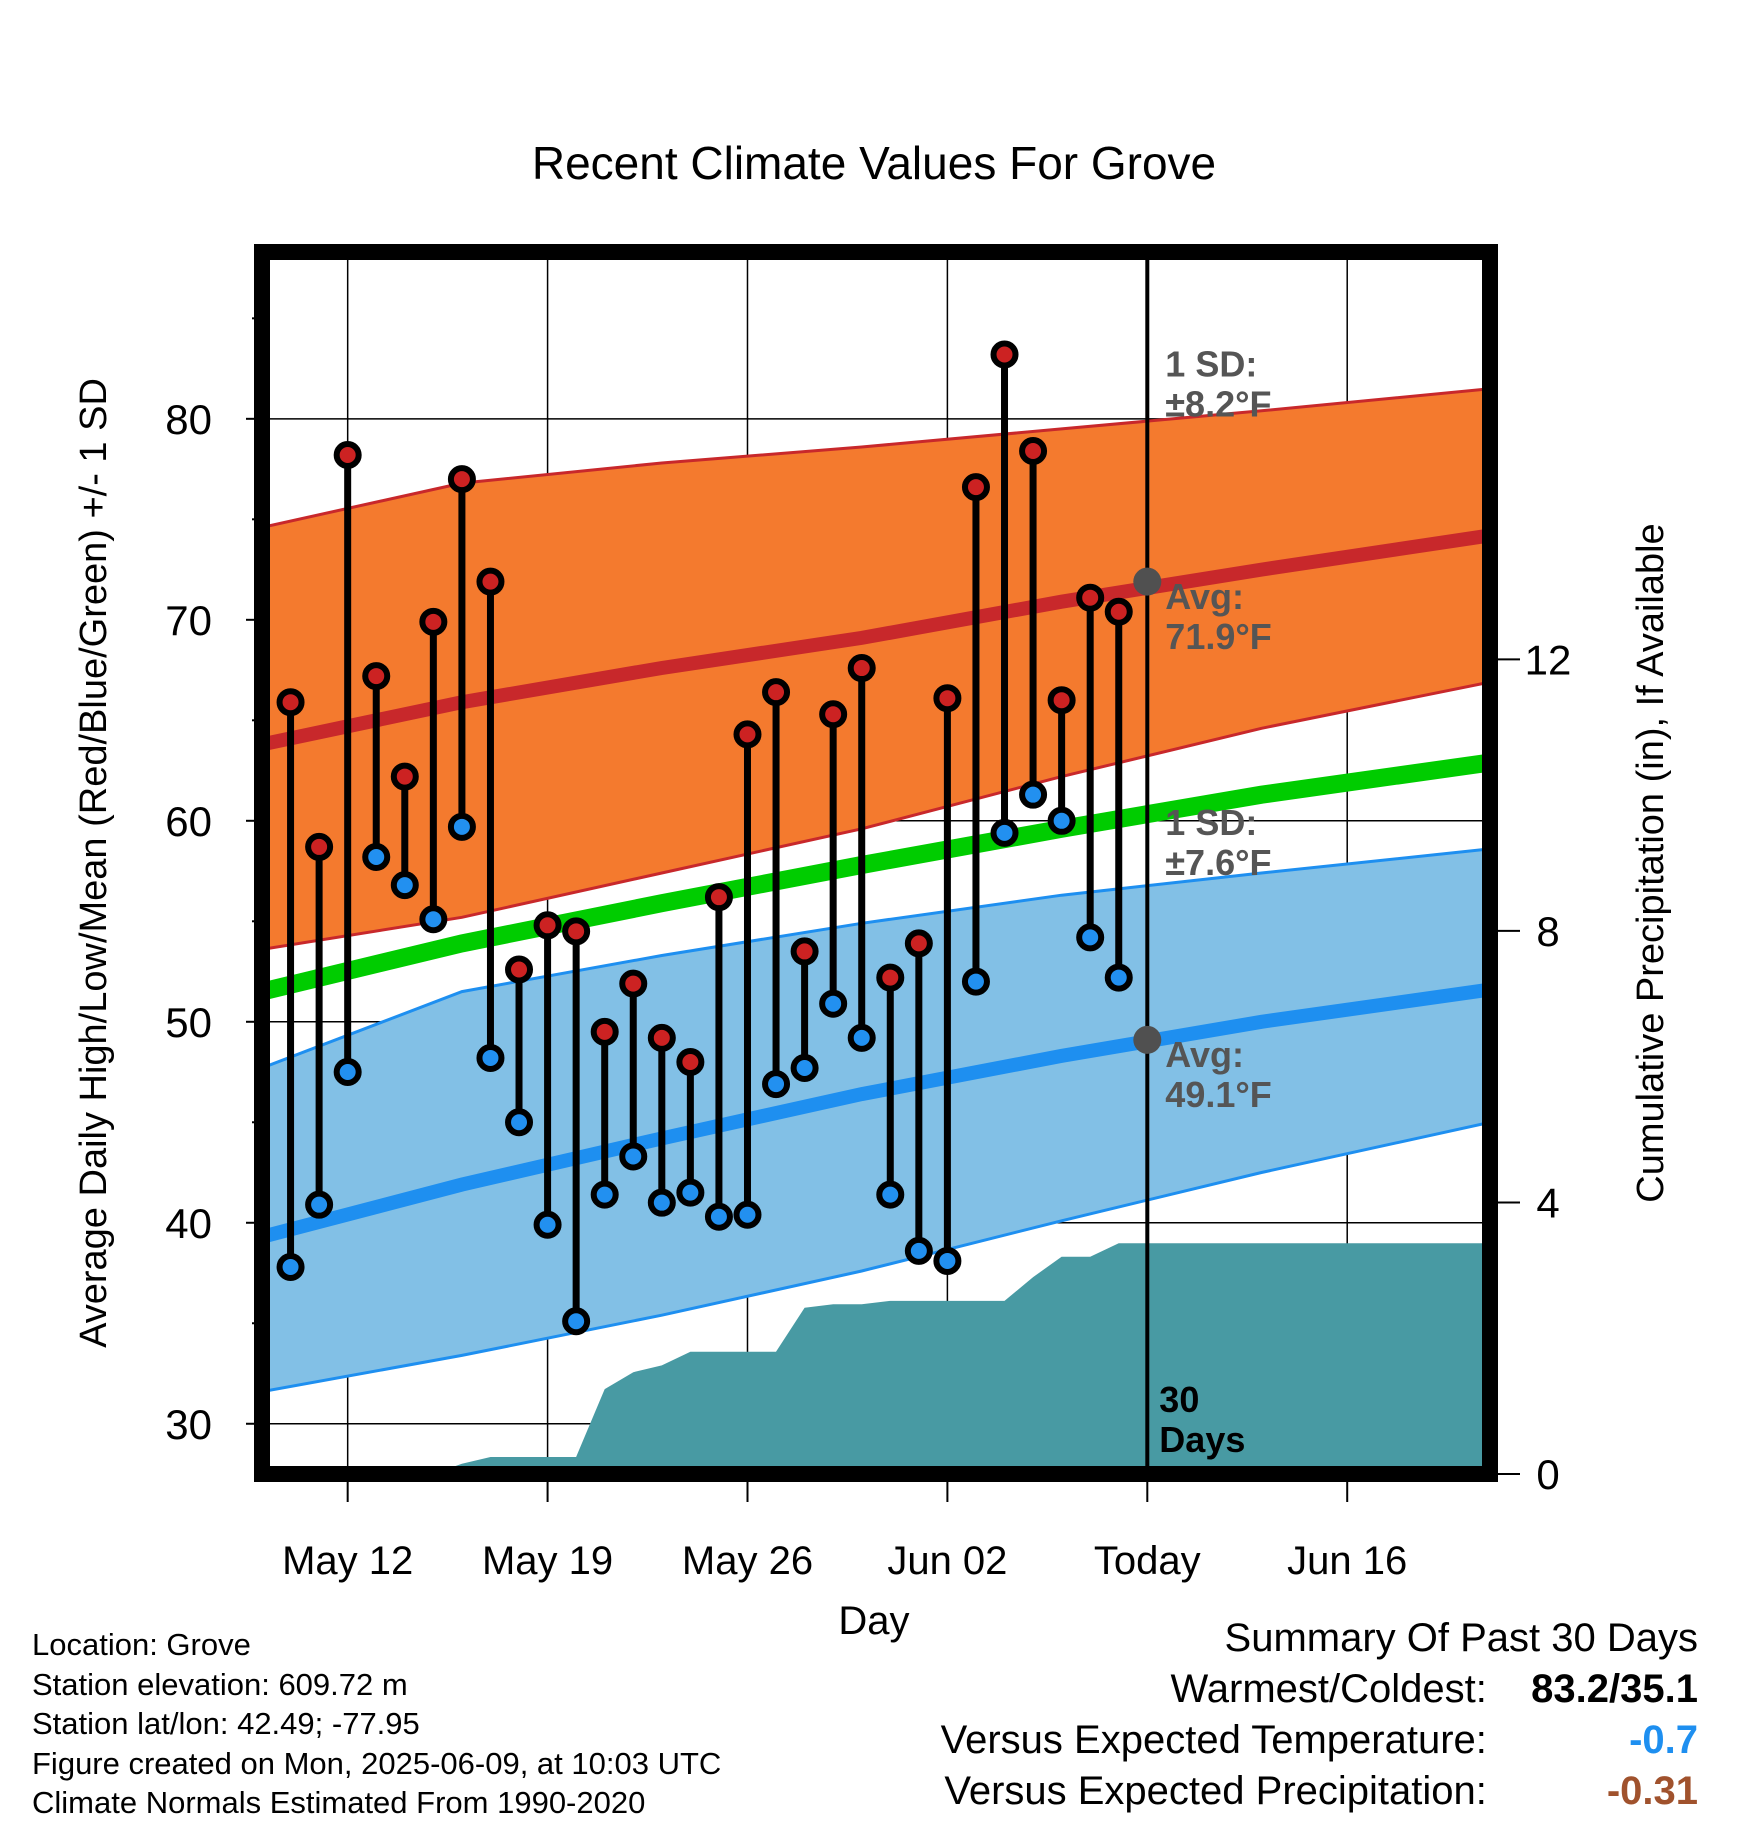  I want to click on warmest-value: 83.2/35.1, so click(1614, 1689).